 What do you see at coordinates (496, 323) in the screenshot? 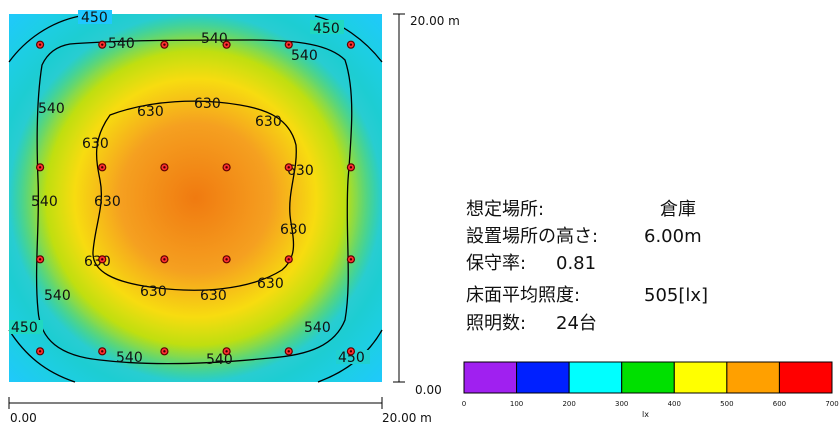
I see `info-label: 照明数:` at bounding box center [496, 323].